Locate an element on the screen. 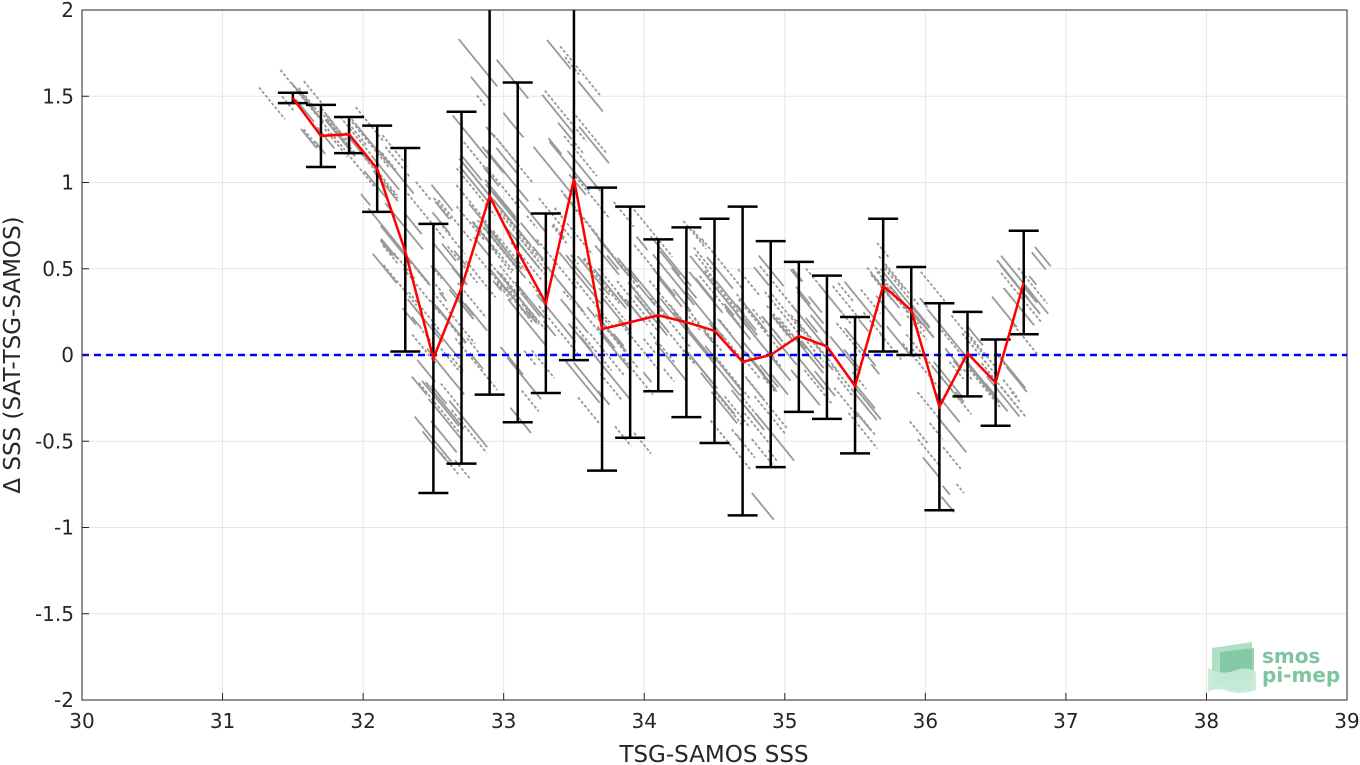 The image size is (1360, 765). x-tick-label: 37 is located at coordinates (1065, 721).